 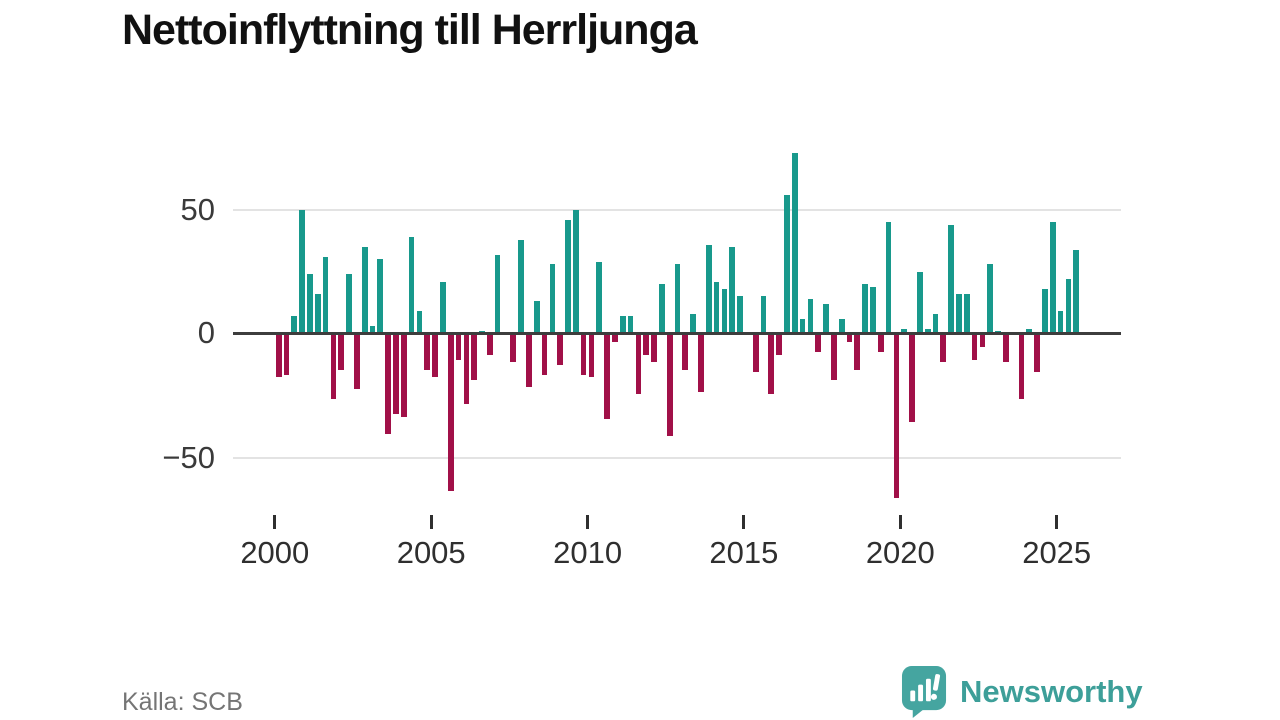 I want to click on bar-2014q2, so click(x=724, y=311).